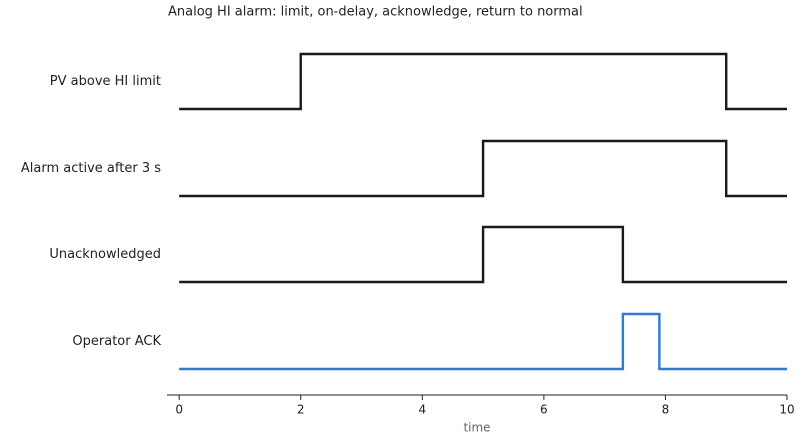  Describe the element at coordinates (786, 410) in the screenshot. I see `x-tick-label: 10` at that location.